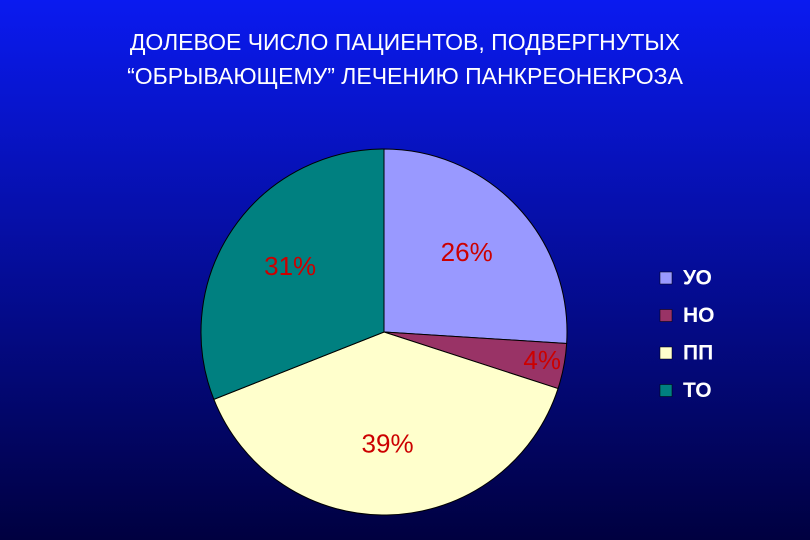  I want to click on data-label: 4%, so click(542, 360).